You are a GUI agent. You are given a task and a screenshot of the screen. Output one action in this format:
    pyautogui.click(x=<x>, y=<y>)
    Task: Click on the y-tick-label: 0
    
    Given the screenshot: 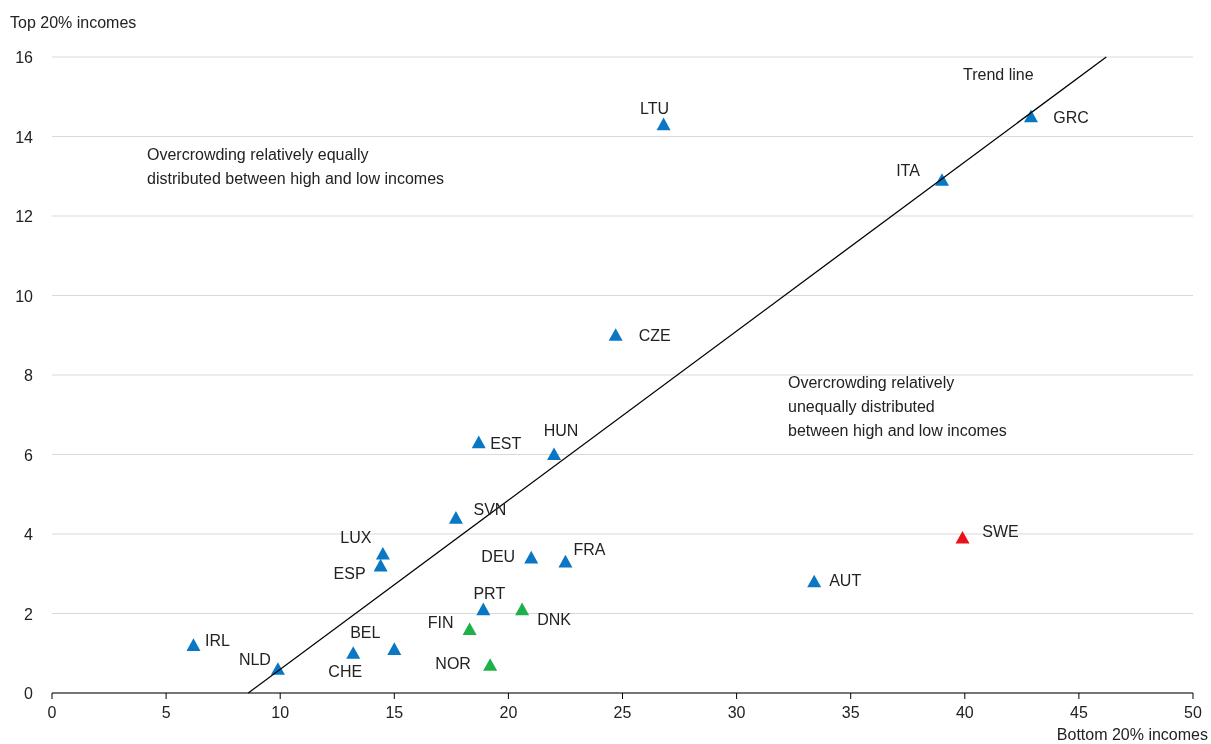 What is the action you would take?
    pyautogui.click(x=29, y=693)
    